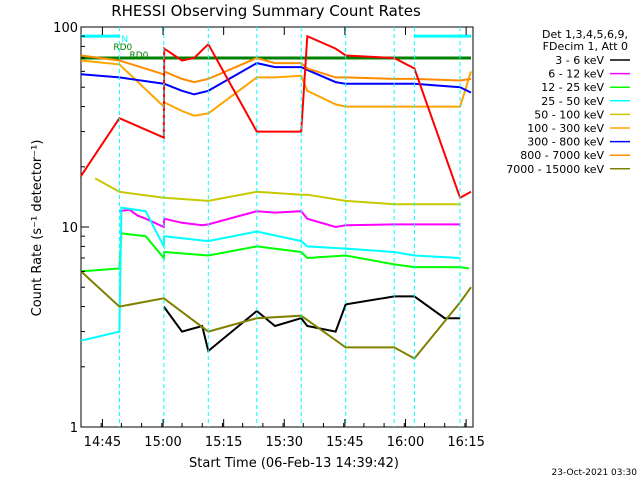  Describe the element at coordinates (565, 128) in the screenshot. I see `legend-label: 100 - 300 keV` at that location.